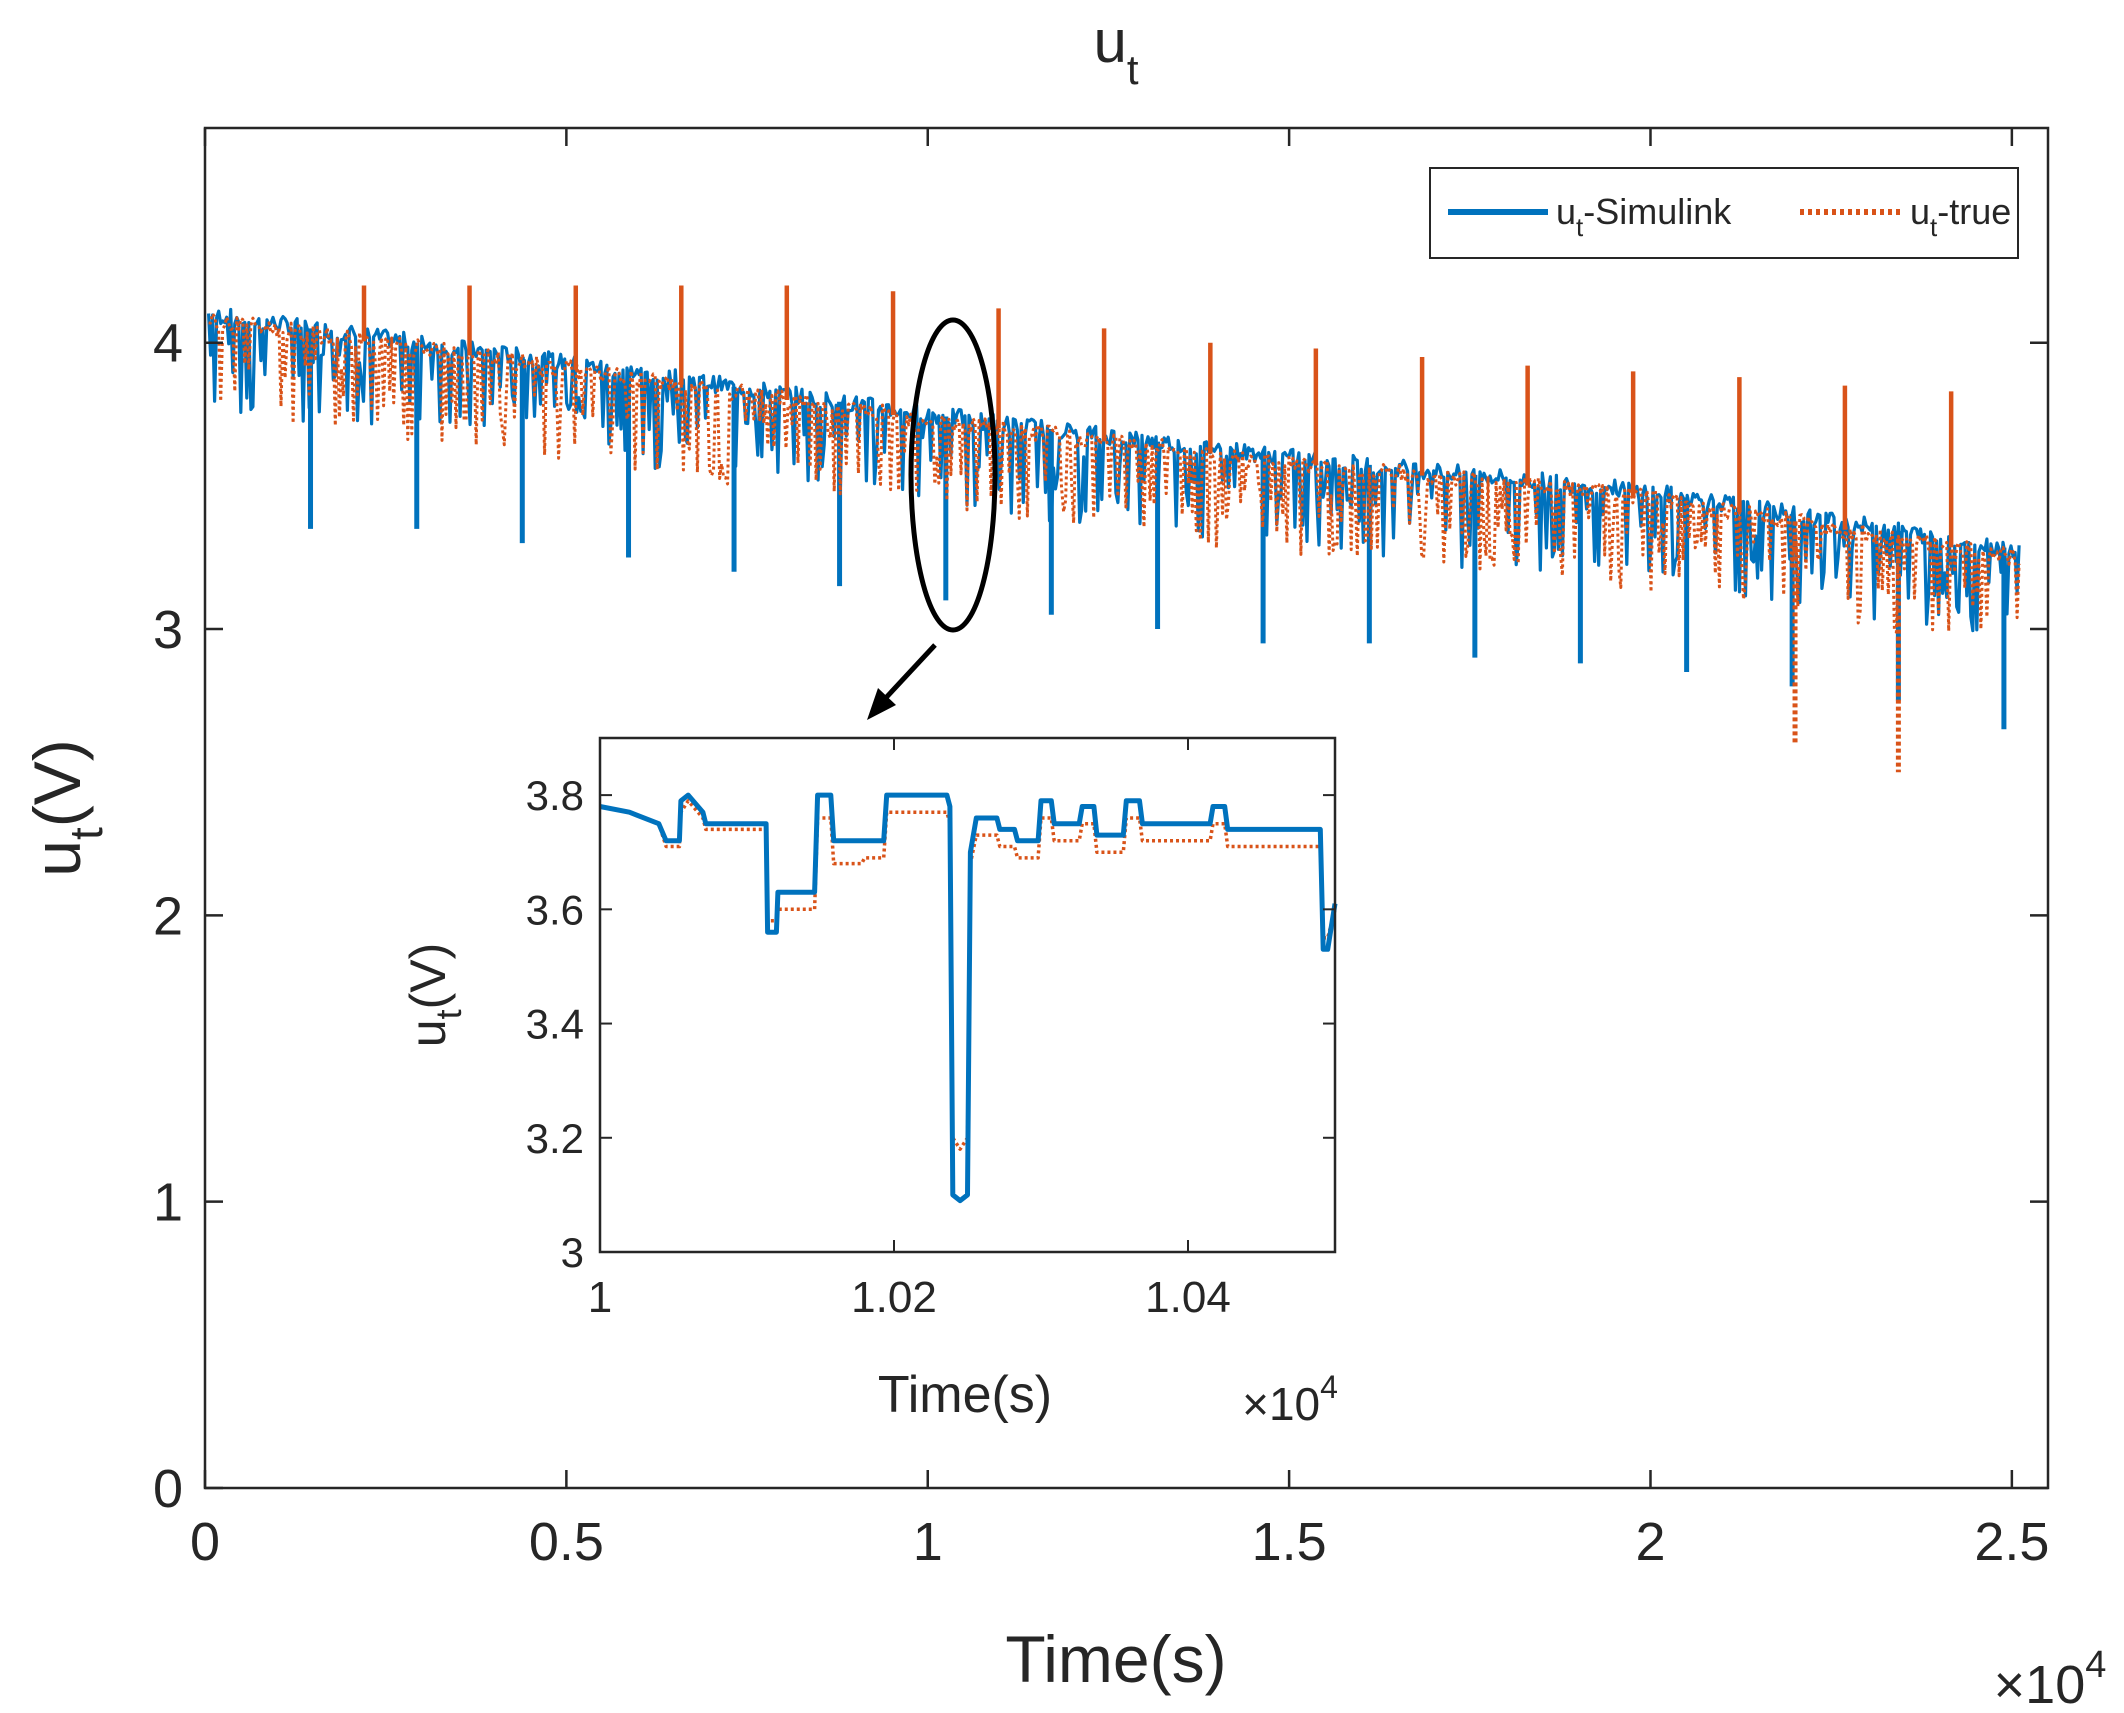 The image size is (2124, 1713). I want to click on main-y-tick-label: 4, so click(168, 344).